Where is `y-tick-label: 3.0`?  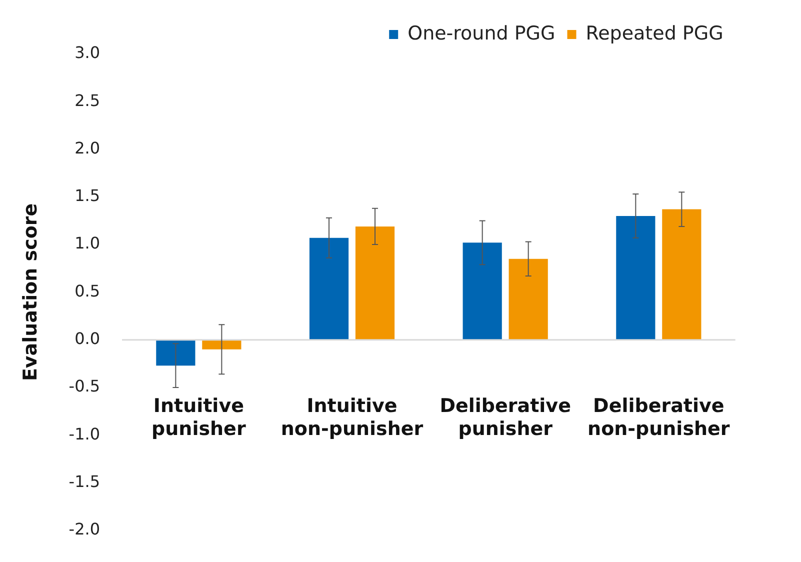
y-tick-label: 3.0 is located at coordinates (87, 52).